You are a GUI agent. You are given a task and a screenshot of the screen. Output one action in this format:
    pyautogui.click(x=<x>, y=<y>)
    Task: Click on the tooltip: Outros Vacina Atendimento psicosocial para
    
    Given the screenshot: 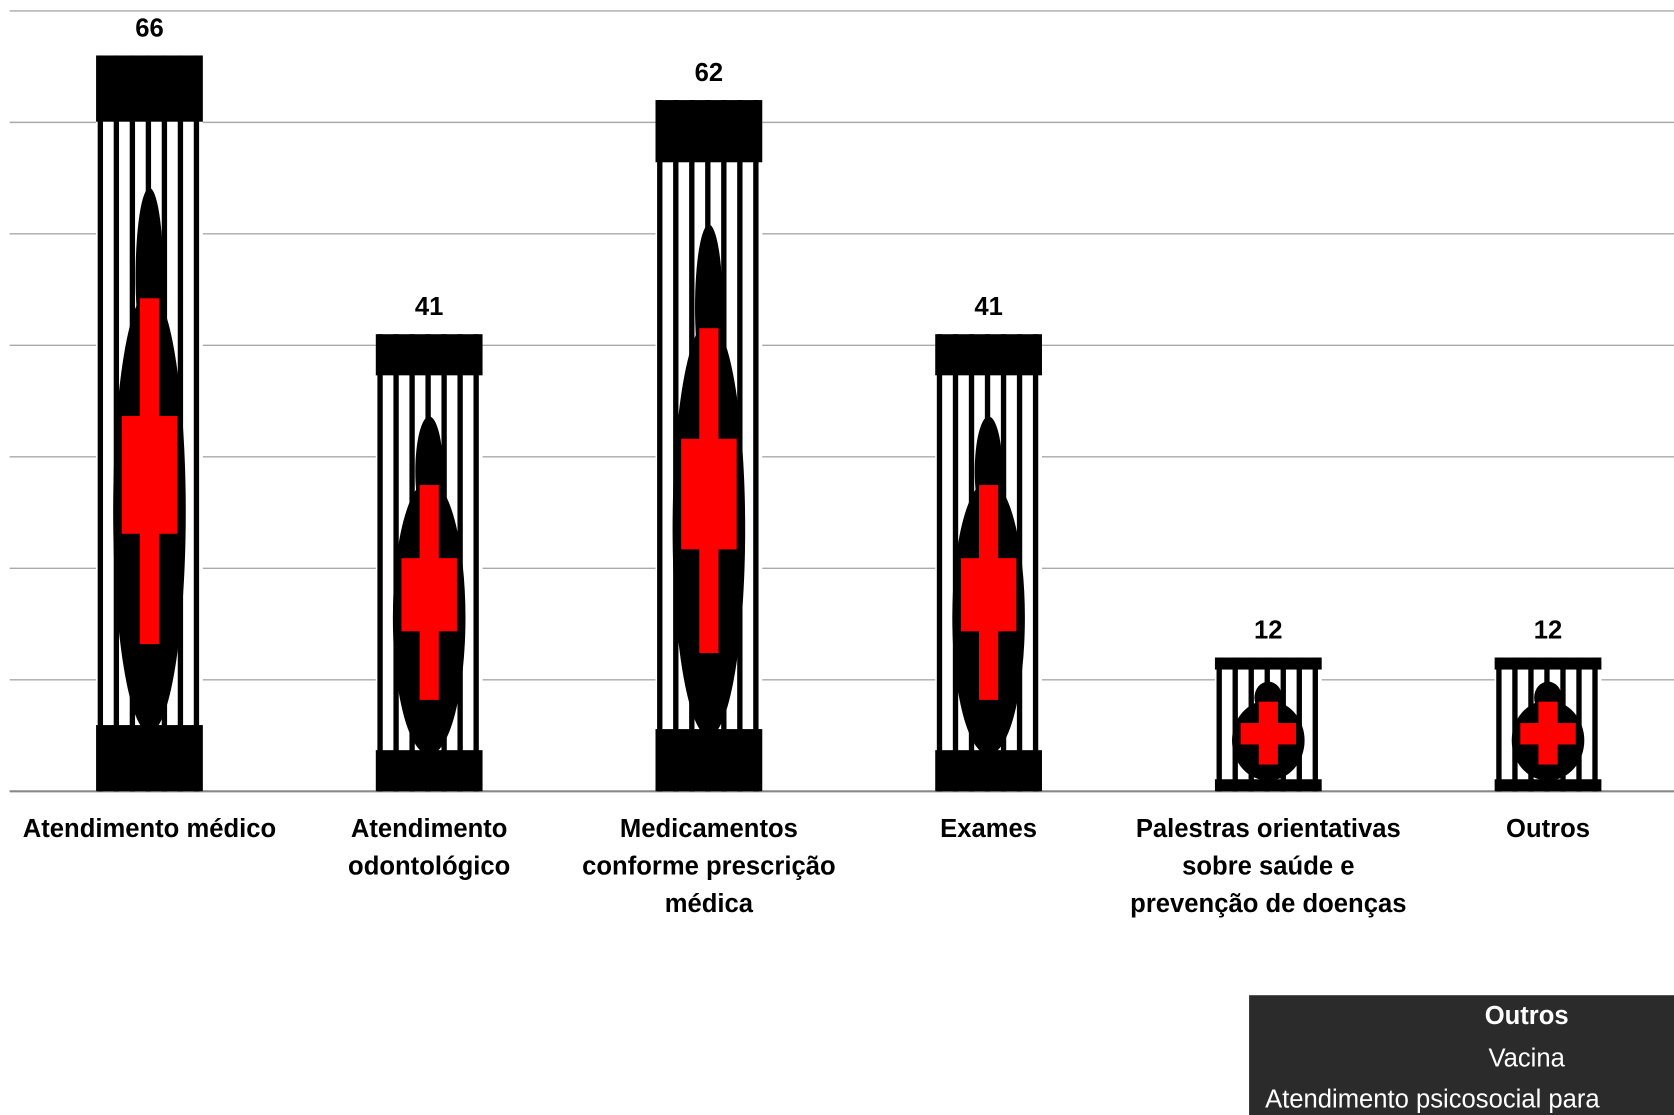 What is the action you would take?
    pyautogui.click(x=1461, y=1055)
    